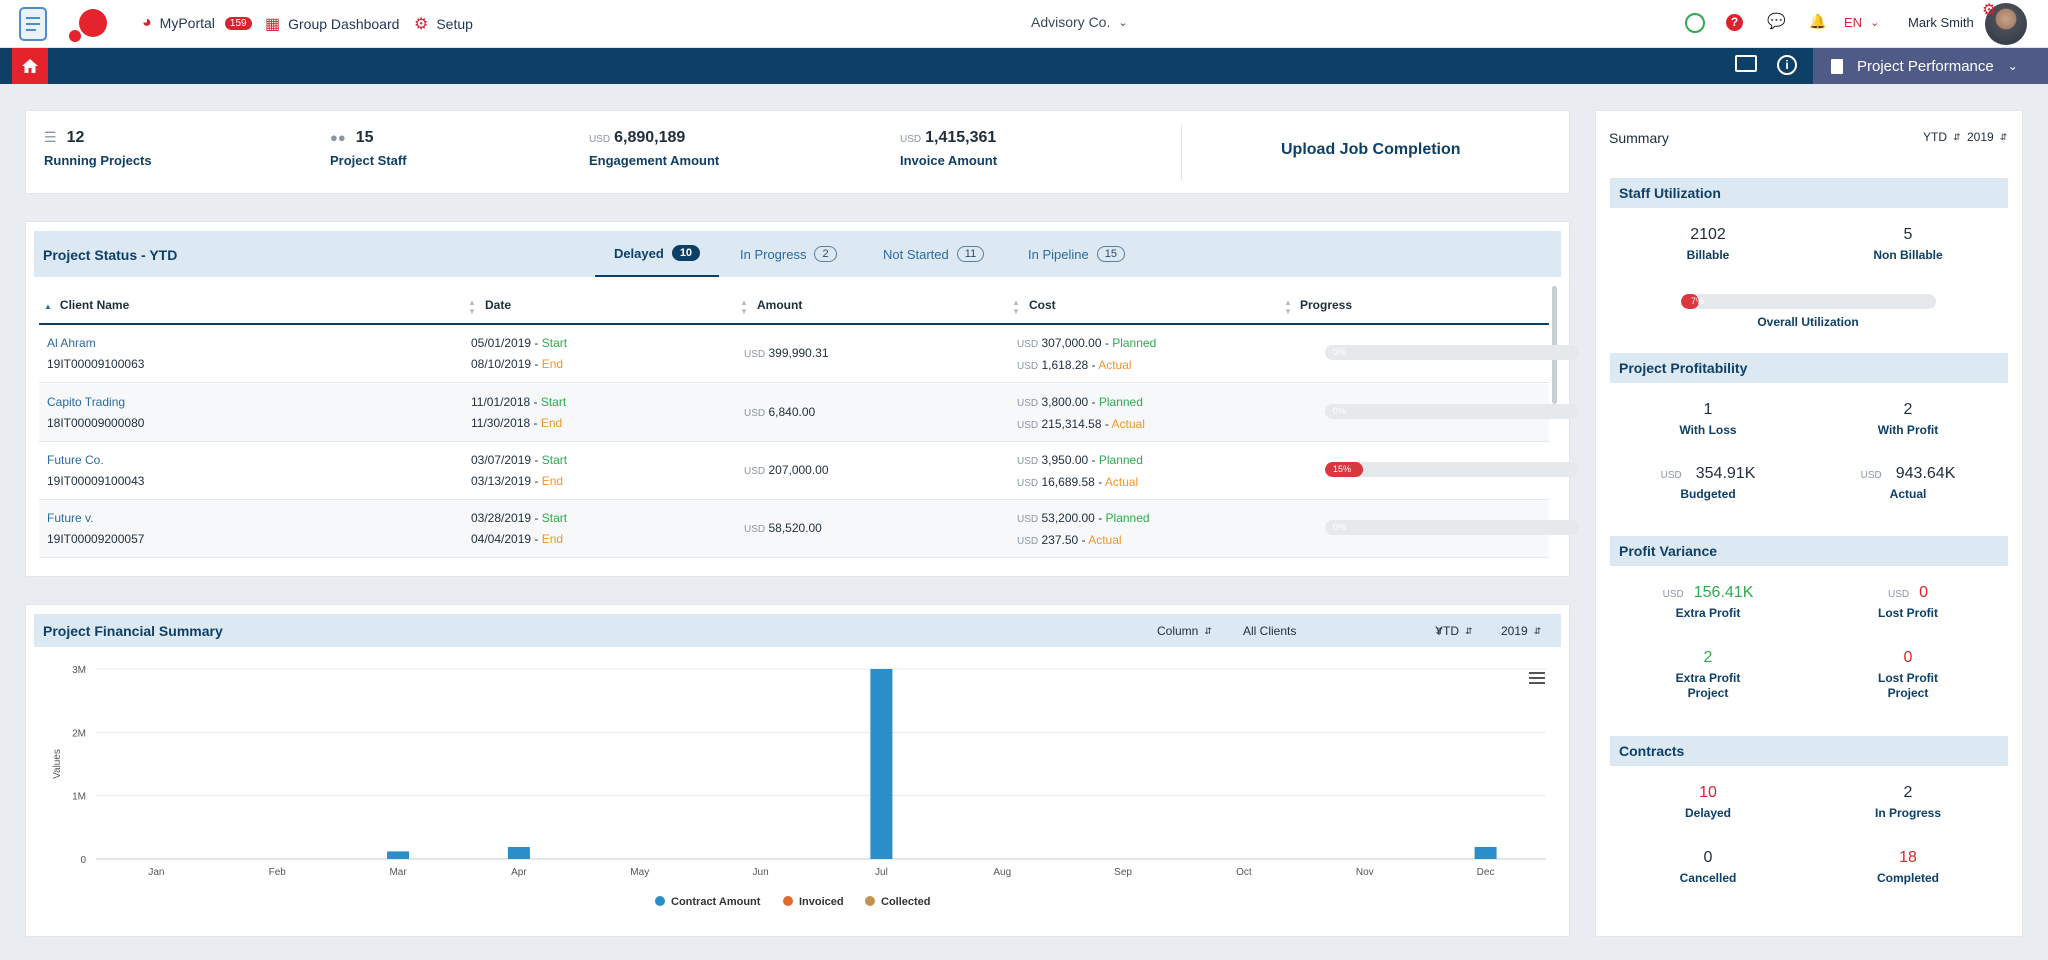 The width and height of the screenshot is (2048, 960). Describe the element at coordinates (780, 305) in the screenshot. I see `column-header-amount: Amount` at that location.